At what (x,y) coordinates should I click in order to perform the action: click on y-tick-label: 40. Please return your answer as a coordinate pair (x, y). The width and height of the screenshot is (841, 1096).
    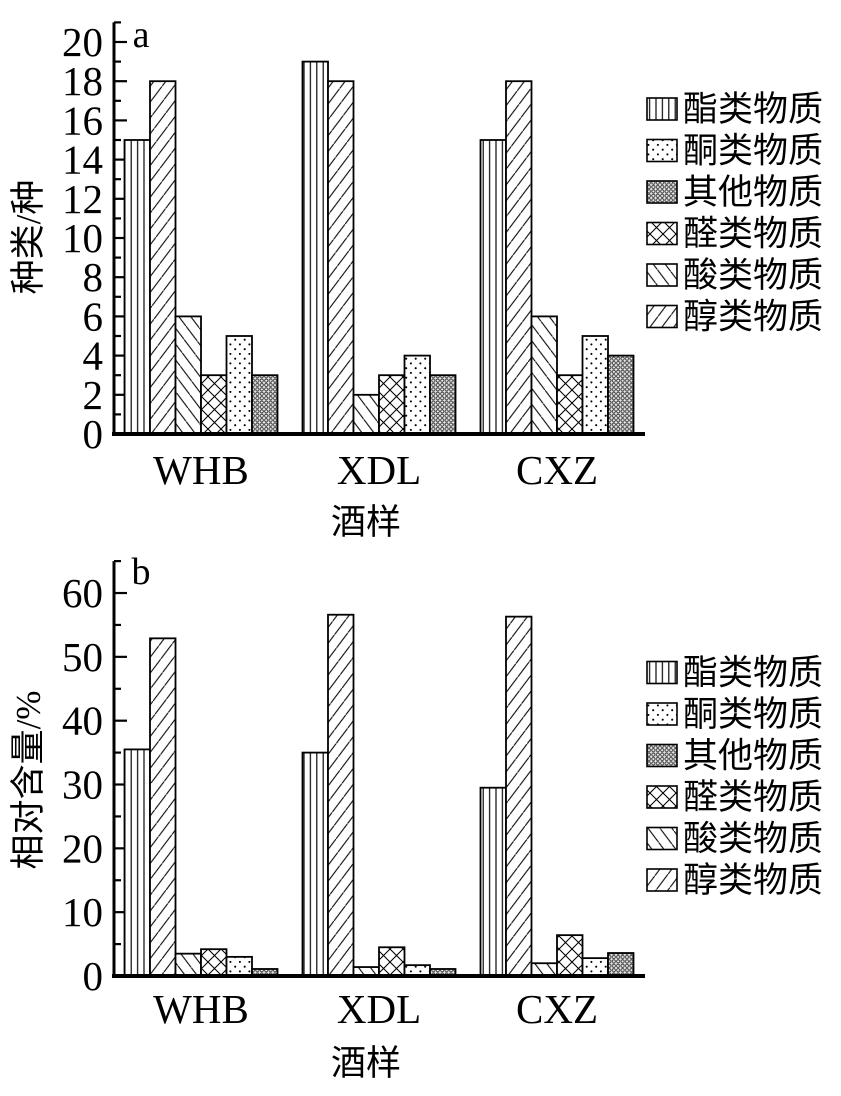
    Looking at the image, I should click on (82, 721).